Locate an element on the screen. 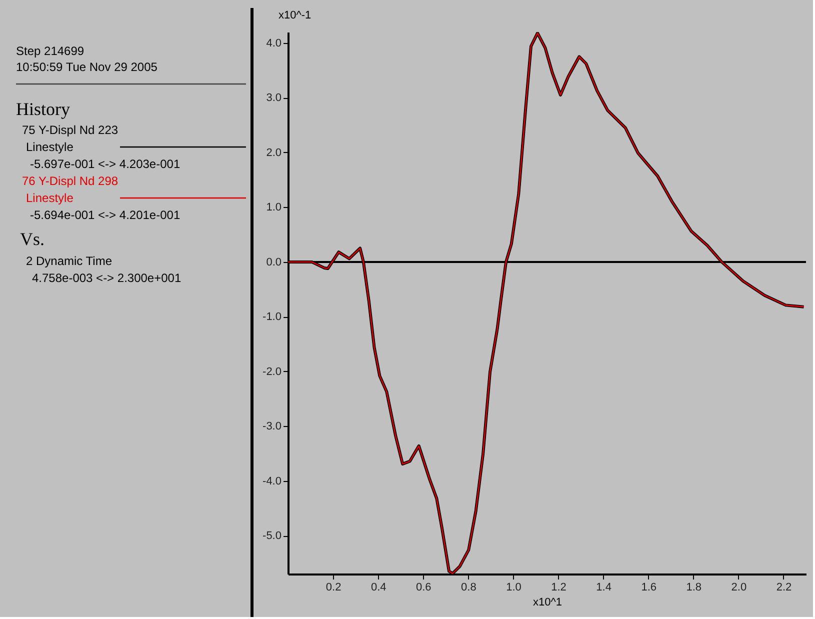 This screenshot has width=815, height=619. text: 76 Y-Displ Nd 298 is located at coordinates (70, 181).